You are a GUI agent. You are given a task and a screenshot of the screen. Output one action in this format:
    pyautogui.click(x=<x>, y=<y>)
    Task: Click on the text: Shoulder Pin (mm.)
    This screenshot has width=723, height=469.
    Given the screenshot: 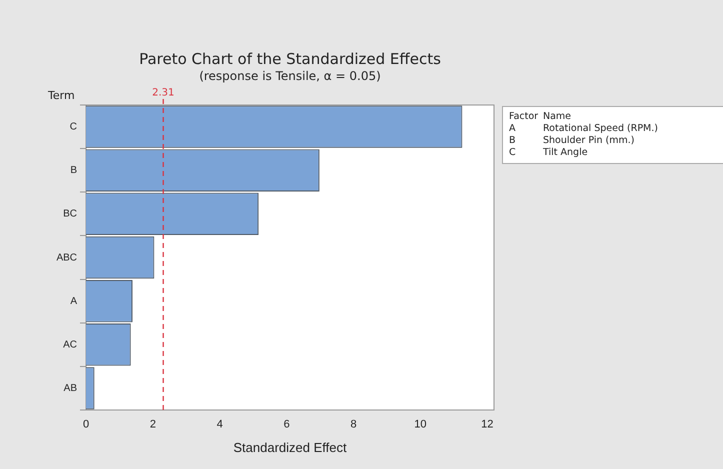 What is the action you would take?
    pyautogui.click(x=589, y=141)
    